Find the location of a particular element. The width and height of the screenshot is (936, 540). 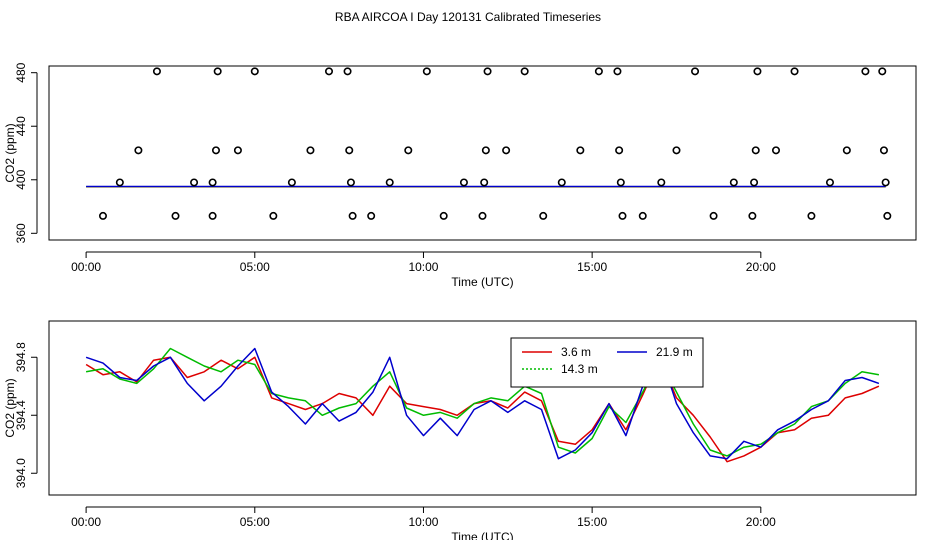

y-tick-label: 394.0 is located at coordinates (21, 473).